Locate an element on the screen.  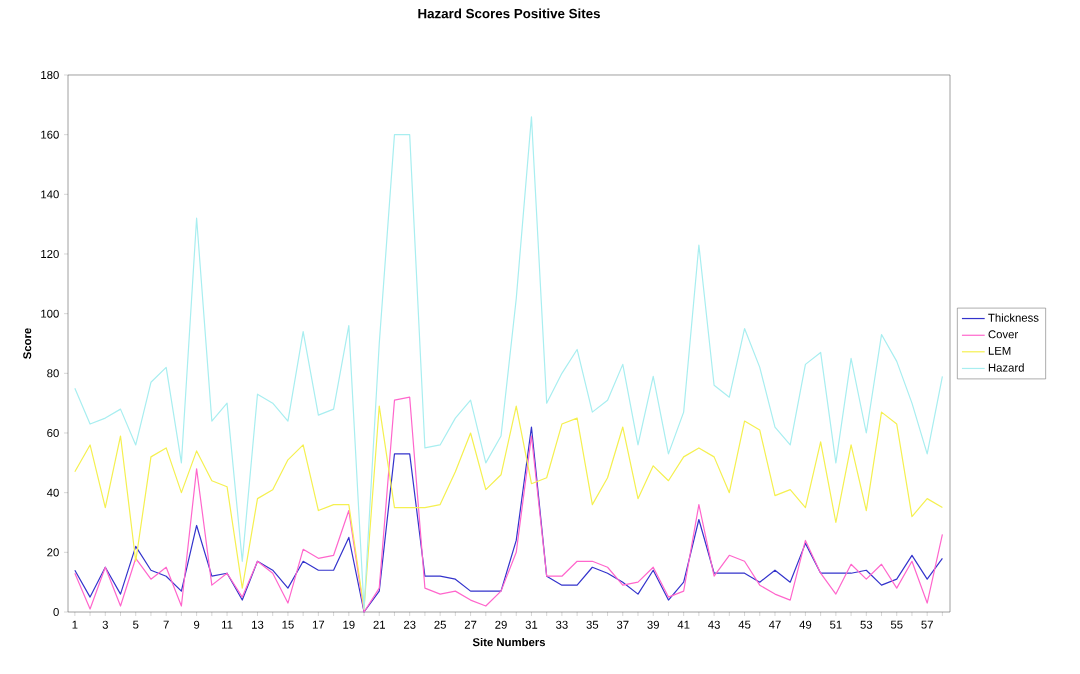
y-tick-label: 100 is located at coordinates (50, 313).